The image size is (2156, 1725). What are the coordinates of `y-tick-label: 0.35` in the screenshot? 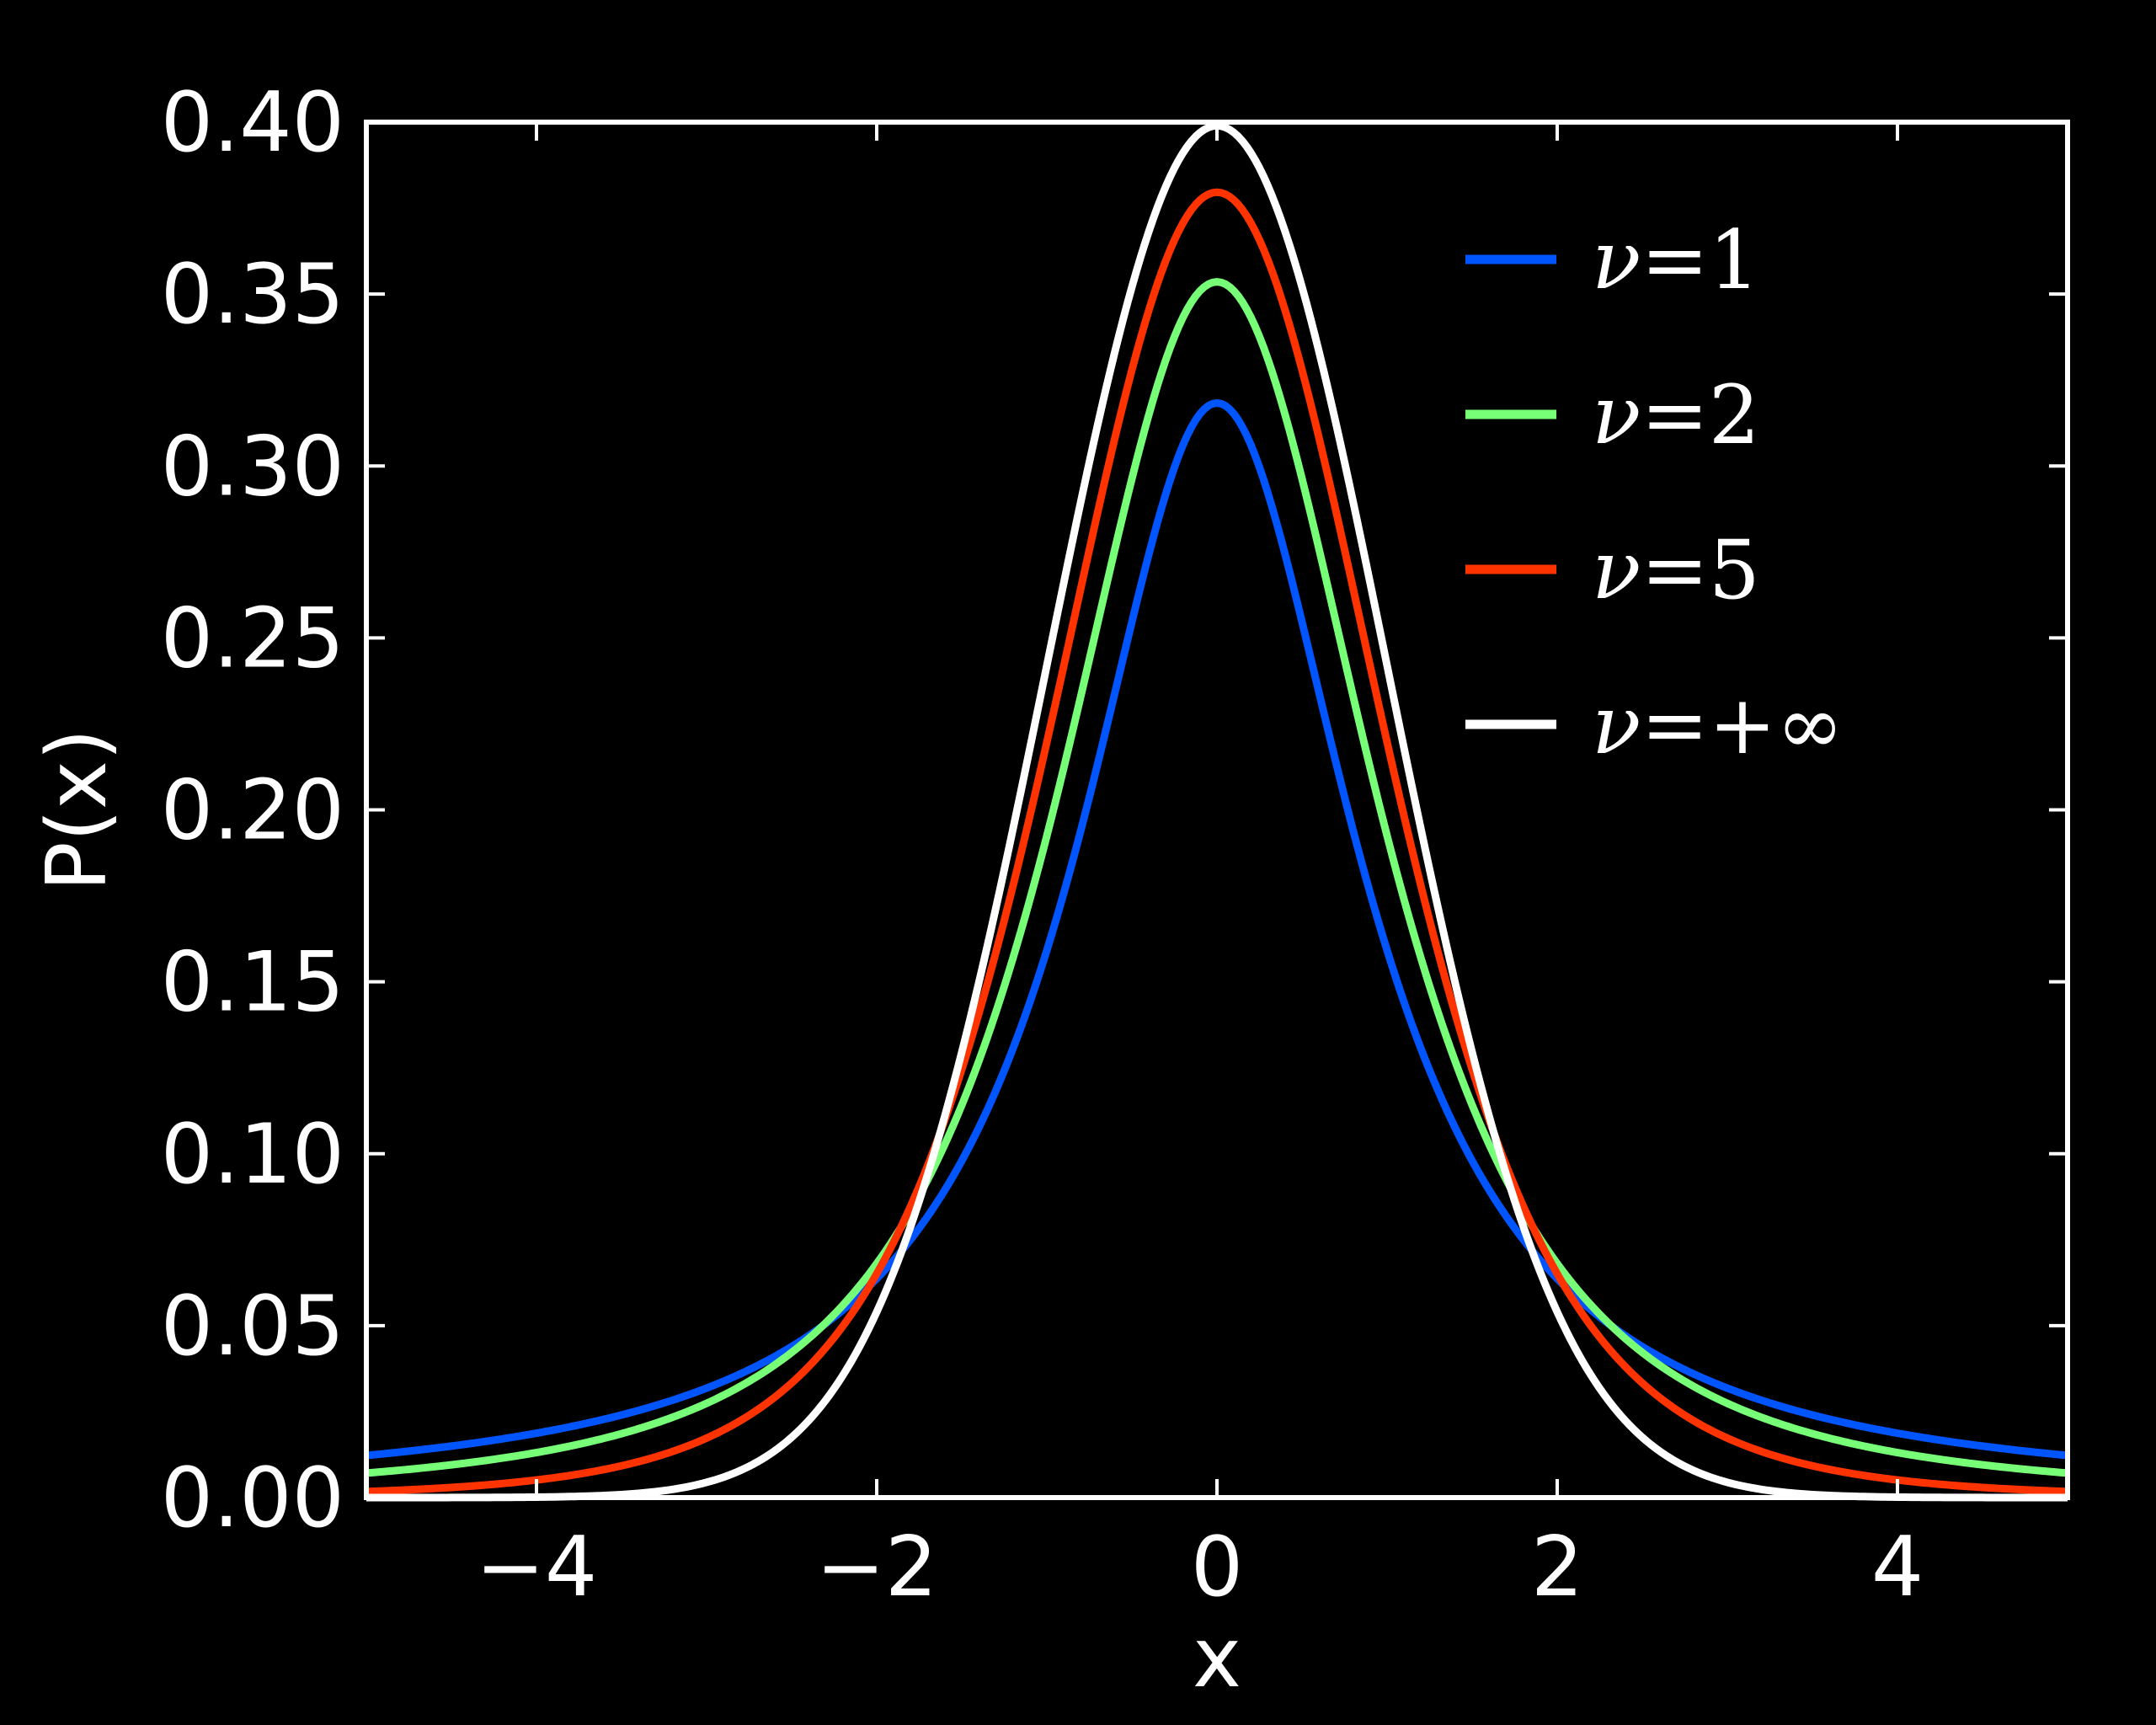 It's located at (253, 295).